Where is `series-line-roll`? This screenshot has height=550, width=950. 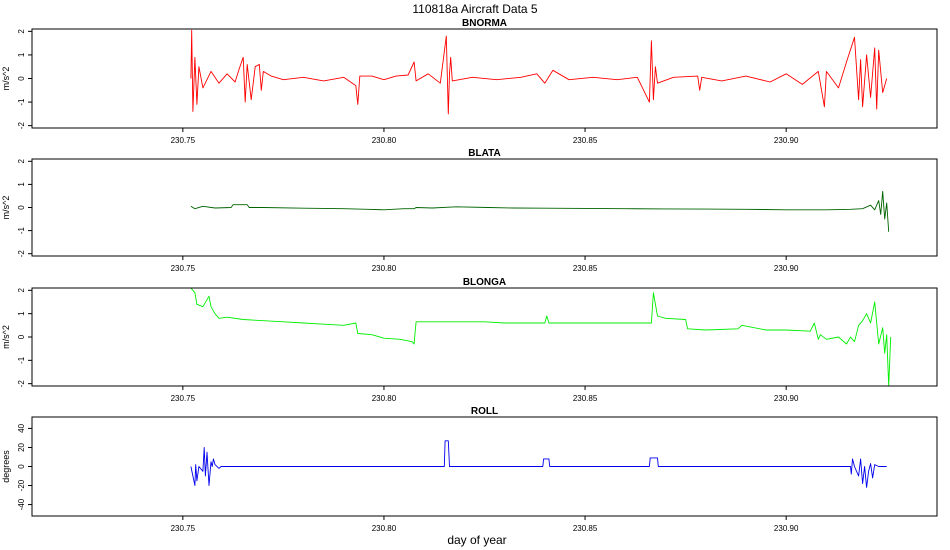
series-line-roll is located at coordinates (538, 464).